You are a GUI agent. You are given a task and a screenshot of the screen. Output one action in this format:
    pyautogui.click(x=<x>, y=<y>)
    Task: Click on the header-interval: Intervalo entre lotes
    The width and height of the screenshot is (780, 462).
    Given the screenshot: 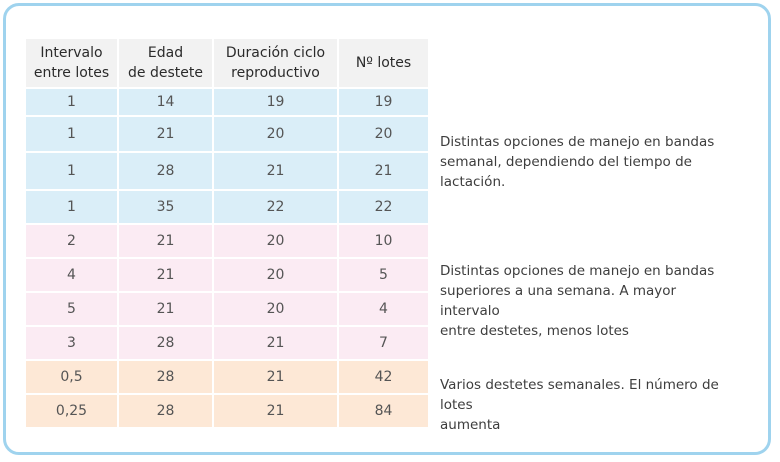 What is the action you would take?
    pyautogui.click(x=71, y=63)
    